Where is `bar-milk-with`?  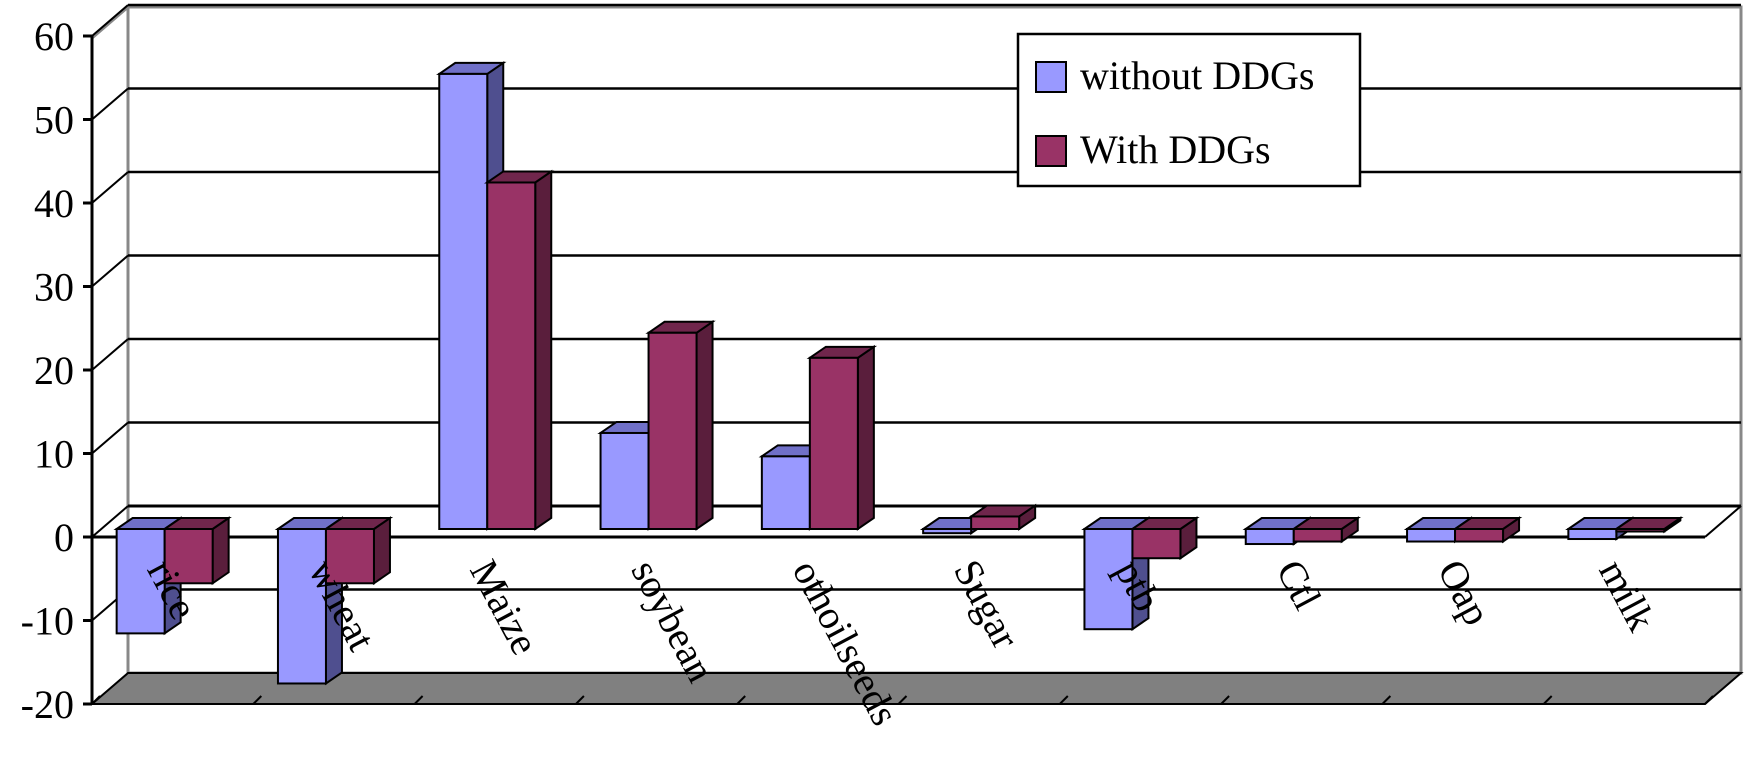 bar-milk-with is located at coordinates (1648, 525).